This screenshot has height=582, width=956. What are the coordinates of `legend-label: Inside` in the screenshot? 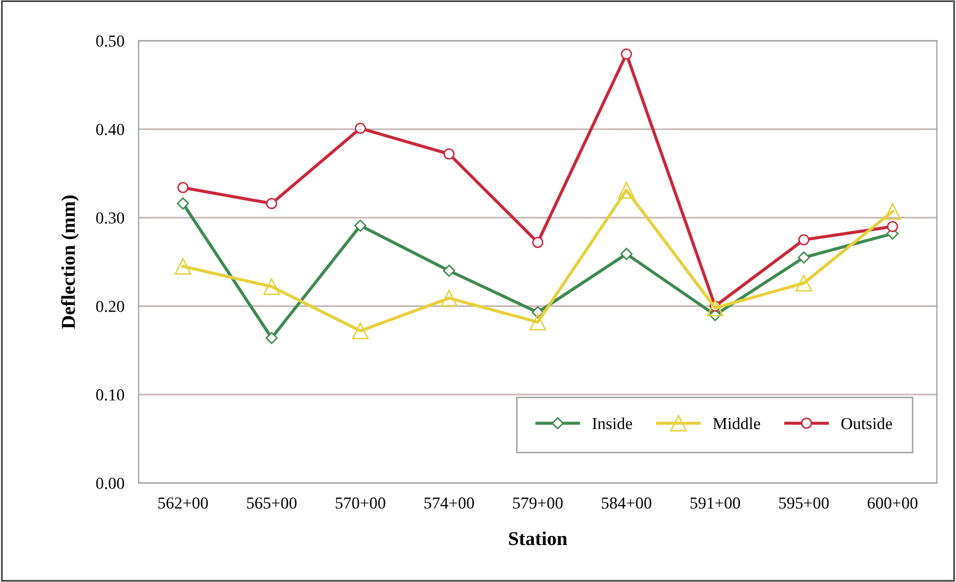 It's located at (612, 423).